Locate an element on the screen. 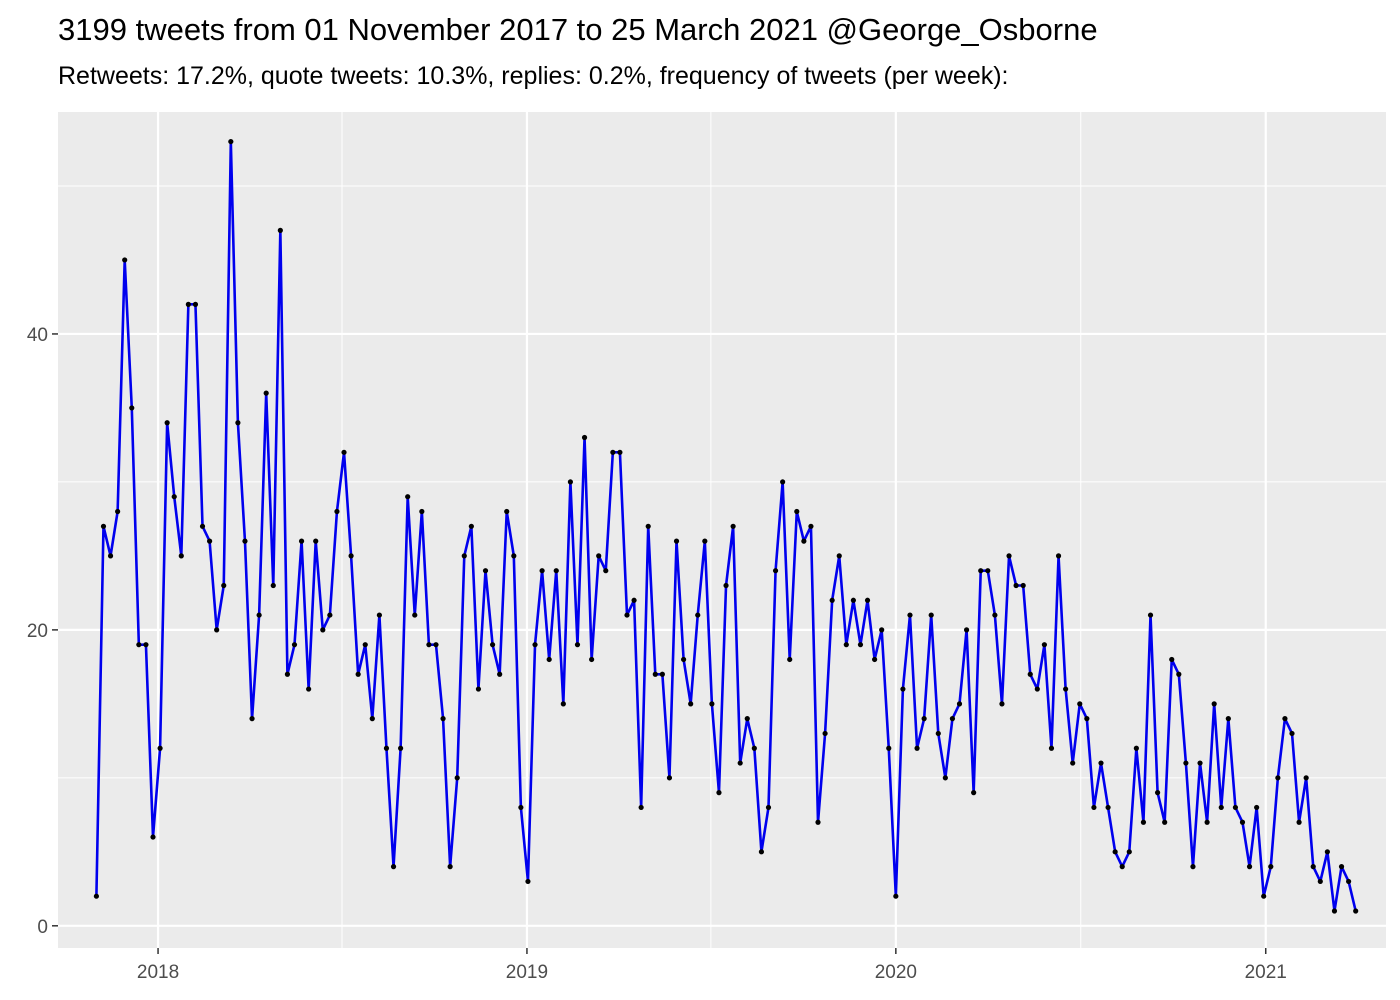 Image resolution: width=1400 pixels, height=1000 pixels. x-tick-label: 2018 is located at coordinates (158, 972).